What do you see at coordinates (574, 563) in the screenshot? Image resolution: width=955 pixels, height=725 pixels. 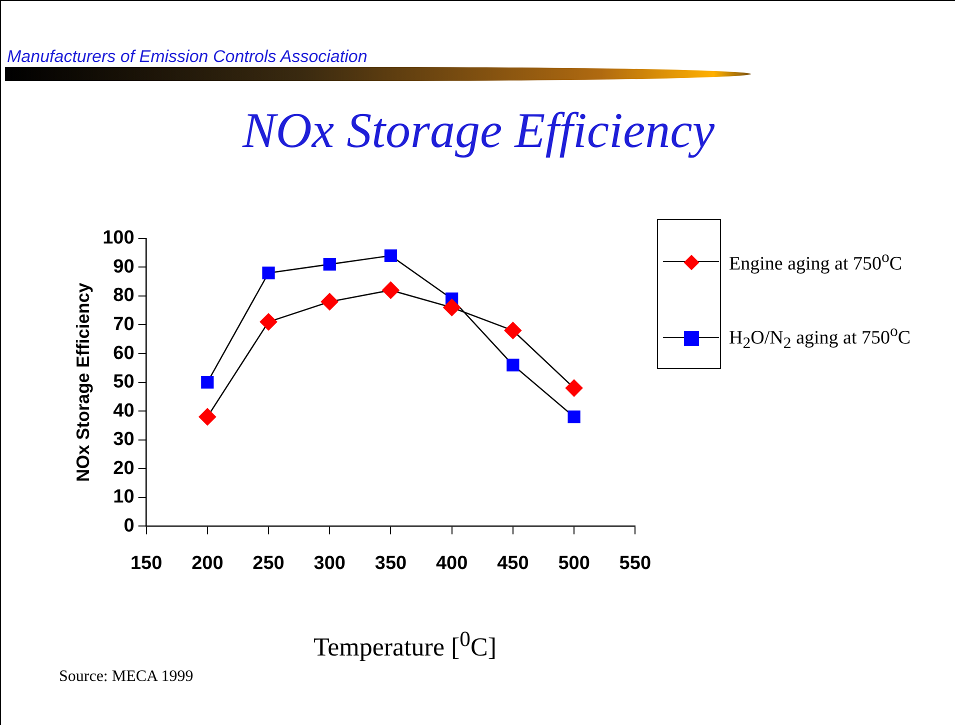 I see `x-tick-label: 500` at bounding box center [574, 563].